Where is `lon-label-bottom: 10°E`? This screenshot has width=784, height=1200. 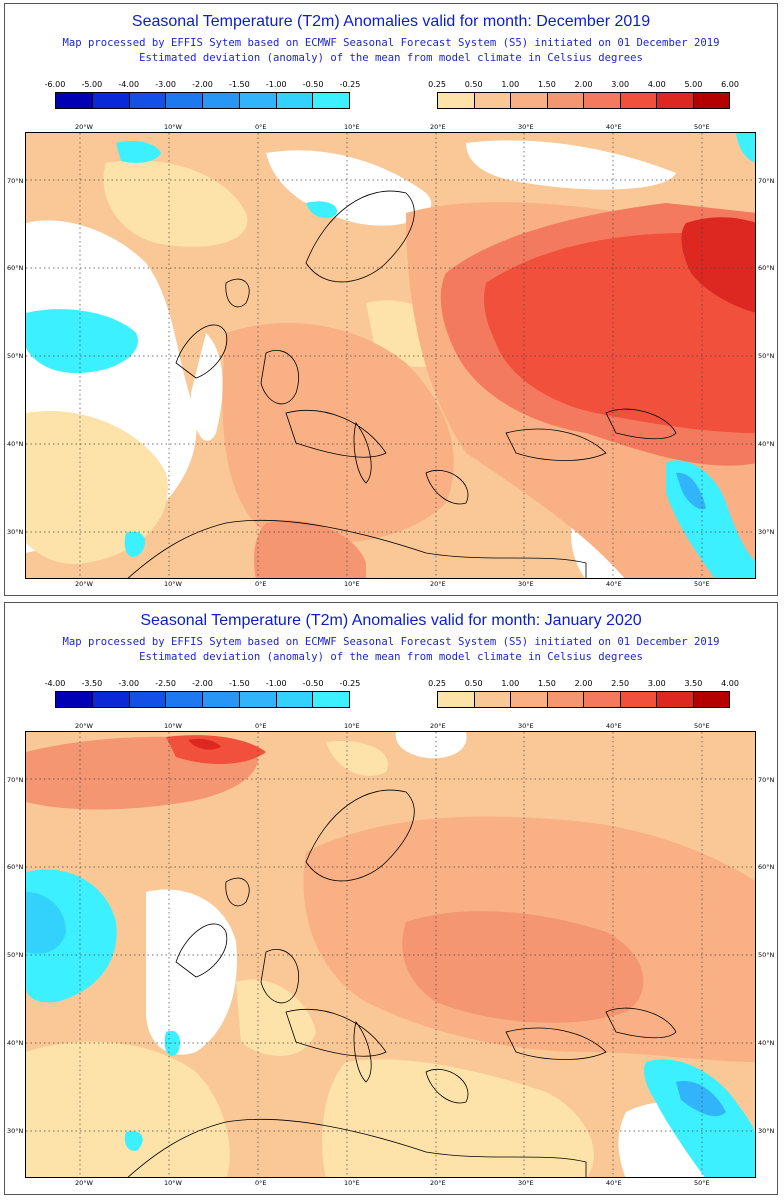 lon-label-bottom: 10°E is located at coordinates (352, 584).